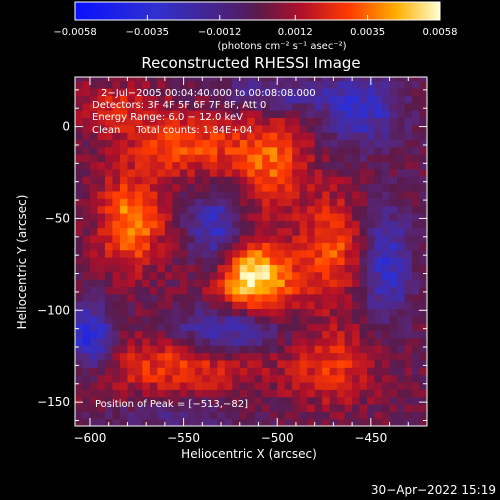 This screenshot has height=500, width=500. What do you see at coordinates (57, 218) in the screenshot?
I see `y-tick-label: −50` at bounding box center [57, 218].